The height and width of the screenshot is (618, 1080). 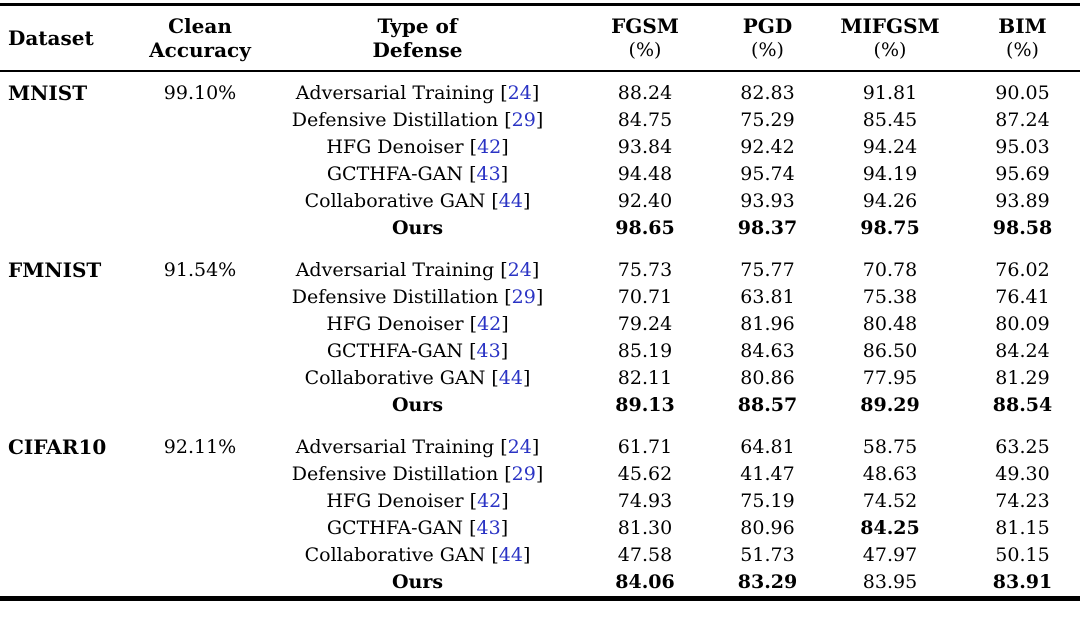 I want to click on pgd-value: 75.29, so click(x=767, y=120).